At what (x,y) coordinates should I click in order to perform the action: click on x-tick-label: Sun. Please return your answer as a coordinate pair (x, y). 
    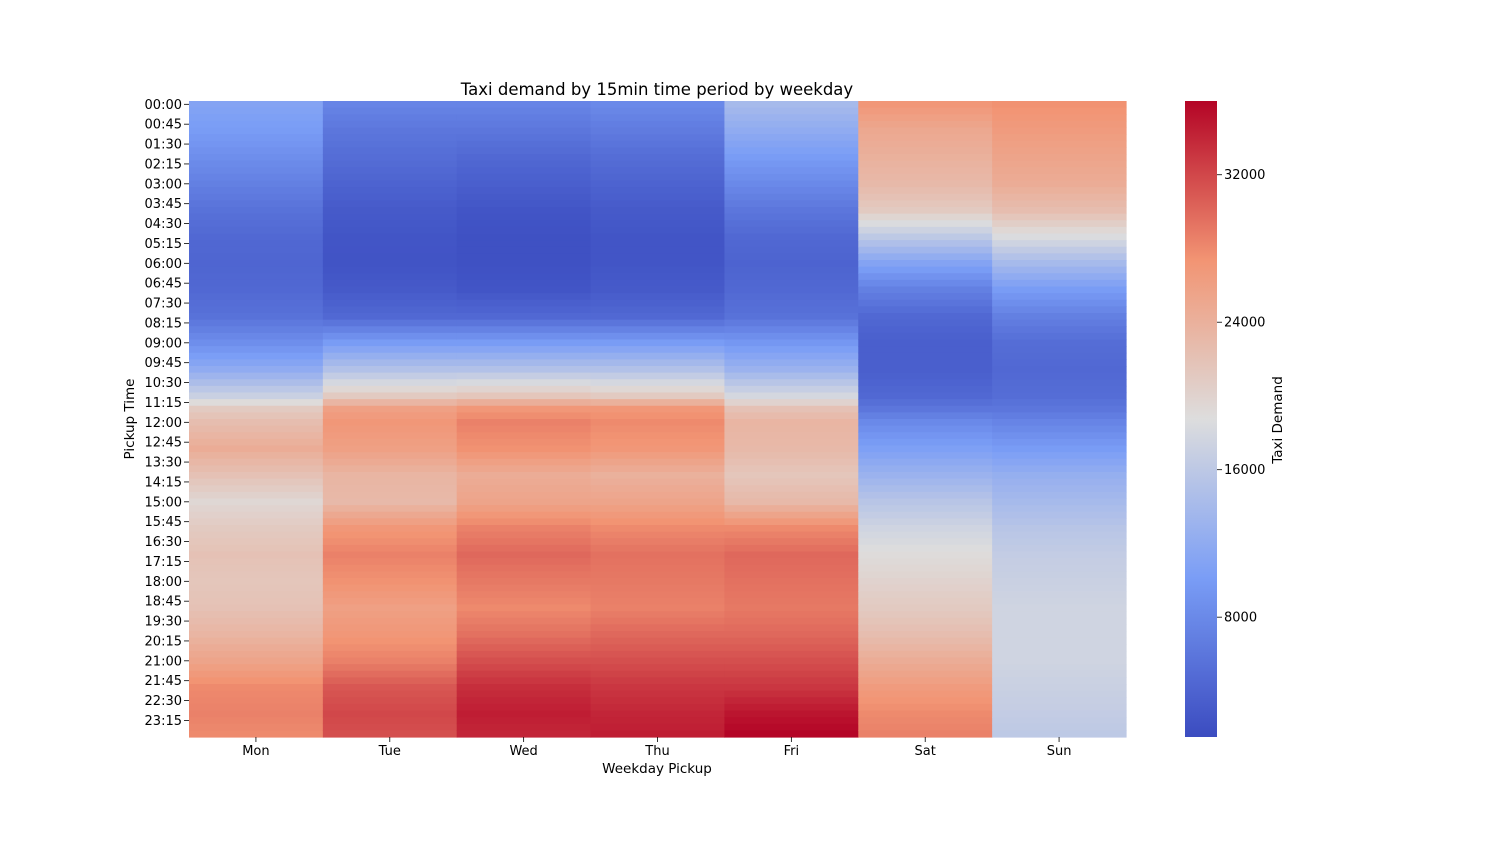
    Looking at the image, I should click on (1059, 751).